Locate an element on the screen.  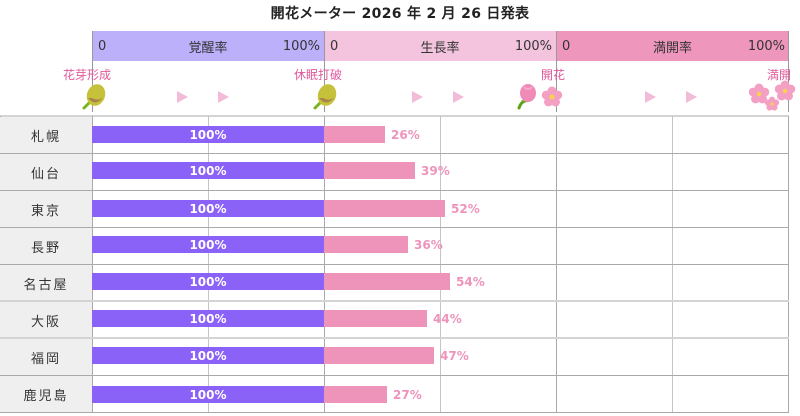
chart-title: 開花メーター 2026 年 2 月 26 日発表 is located at coordinates (400, 14).